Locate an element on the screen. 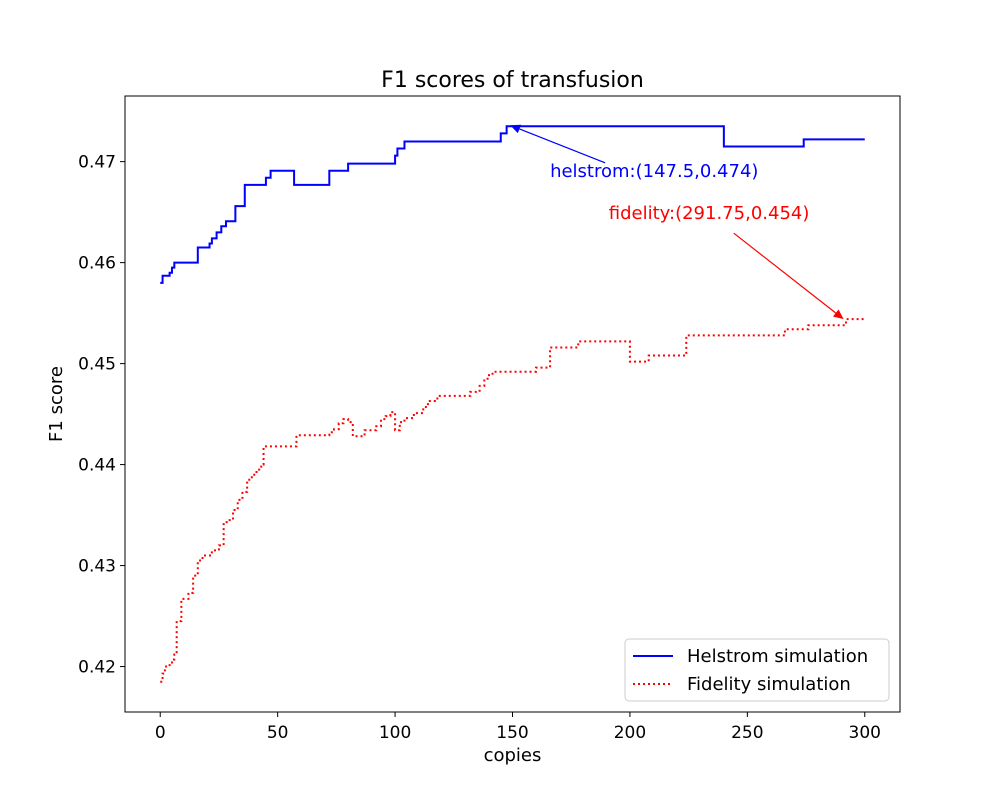  x-axis-label: copies is located at coordinates (513, 755).